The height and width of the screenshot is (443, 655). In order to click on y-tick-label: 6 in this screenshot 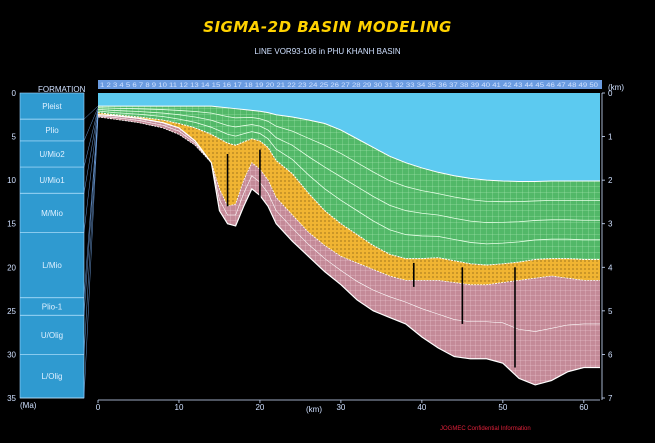, I will do `click(610, 354)`.